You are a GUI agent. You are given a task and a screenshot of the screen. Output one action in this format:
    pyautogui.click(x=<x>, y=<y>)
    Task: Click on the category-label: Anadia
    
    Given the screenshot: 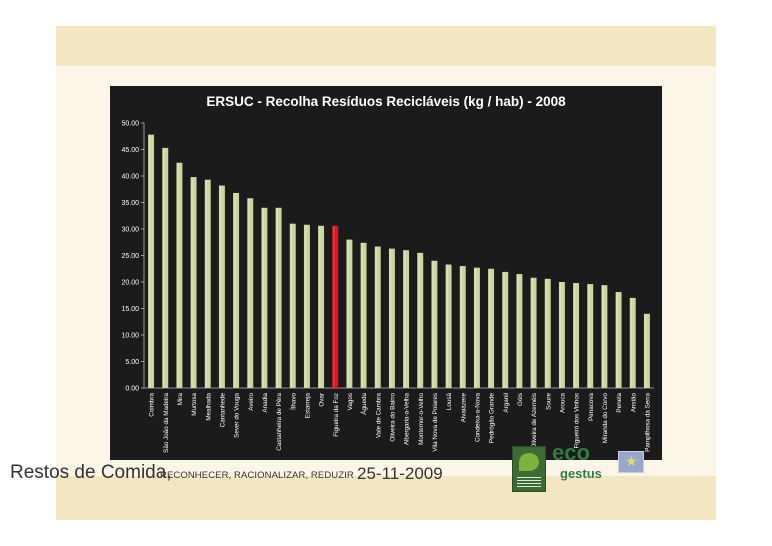 What is the action you would take?
    pyautogui.click(x=265, y=403)
    